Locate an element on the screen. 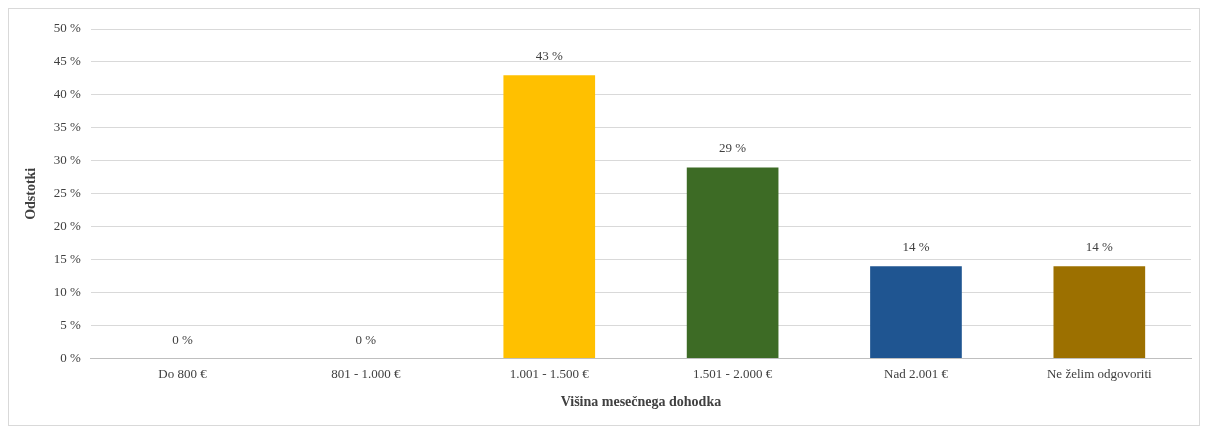 The image size is (1208, 434). y-tick-label: 40 % is located at coordinates (67, 94).